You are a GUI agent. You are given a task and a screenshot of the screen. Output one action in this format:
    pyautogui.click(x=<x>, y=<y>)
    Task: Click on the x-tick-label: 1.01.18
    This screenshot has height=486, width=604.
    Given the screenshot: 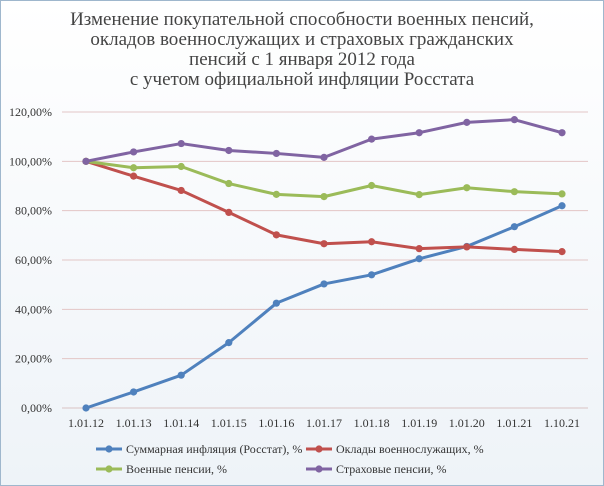 What is the action you would take?
    pyautogui.click(x=372, y=423)
    